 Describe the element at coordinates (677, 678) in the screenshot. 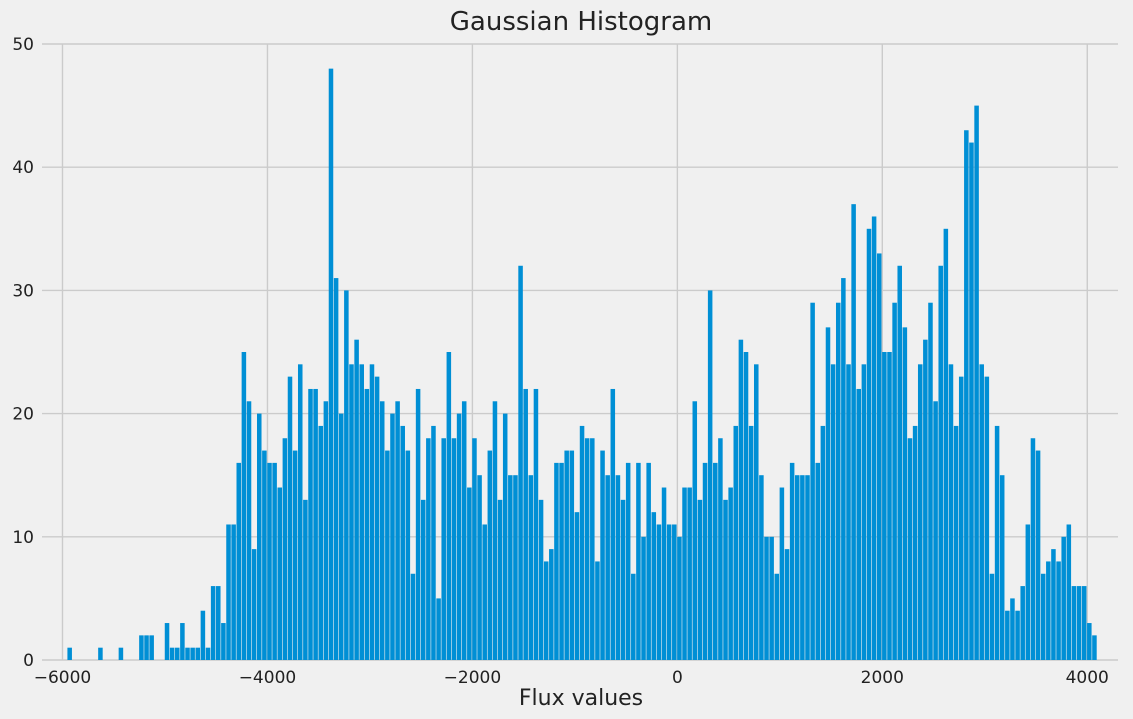

I see `x-tick-label: 0` at that location.